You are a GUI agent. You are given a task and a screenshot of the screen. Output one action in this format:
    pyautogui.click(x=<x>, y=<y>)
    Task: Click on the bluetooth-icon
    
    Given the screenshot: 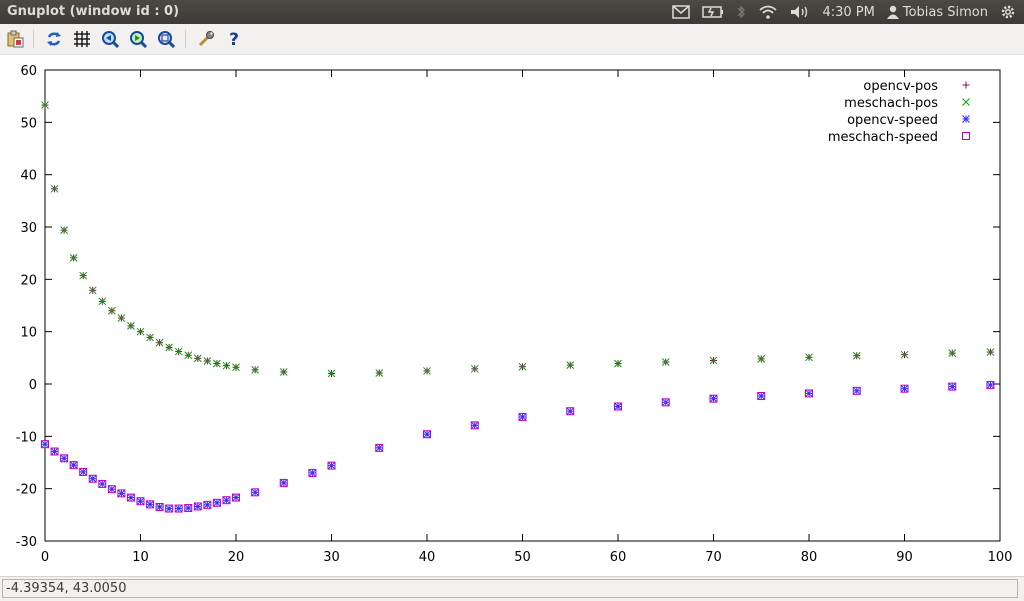 What is the action you would take?
    pyautogui.click(x=741, y=12)
    